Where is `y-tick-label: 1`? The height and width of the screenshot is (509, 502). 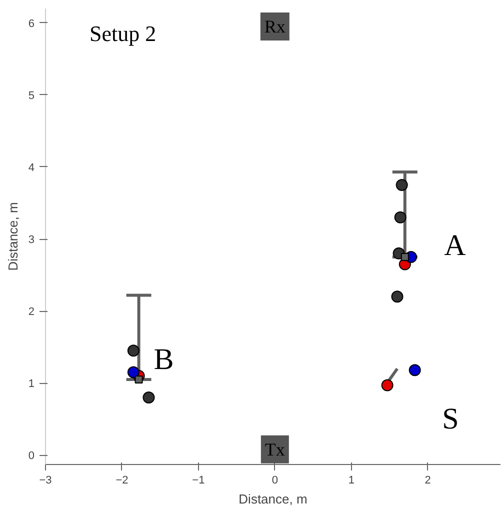 y-tick-label: 1 is located at coordinates (31, 384).